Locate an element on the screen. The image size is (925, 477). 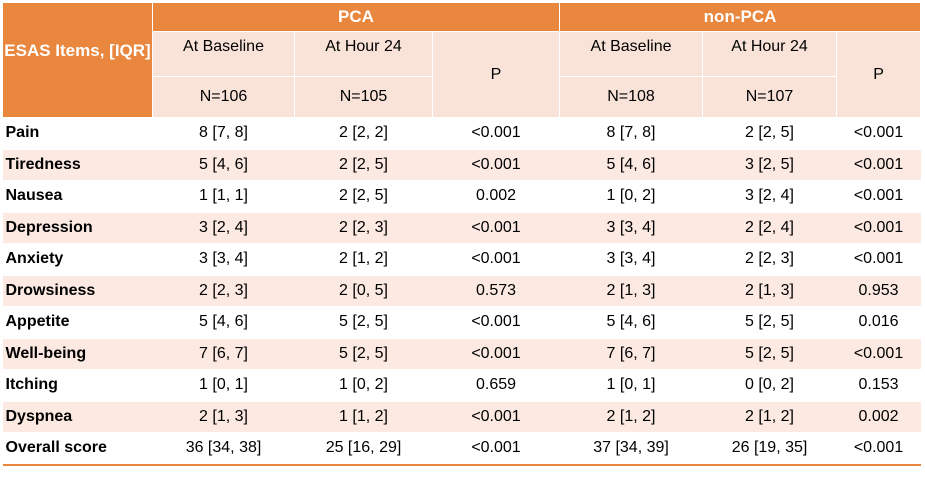
pca-hour24-cell: 2 [1, 2] is located at coordinates (363, 259).